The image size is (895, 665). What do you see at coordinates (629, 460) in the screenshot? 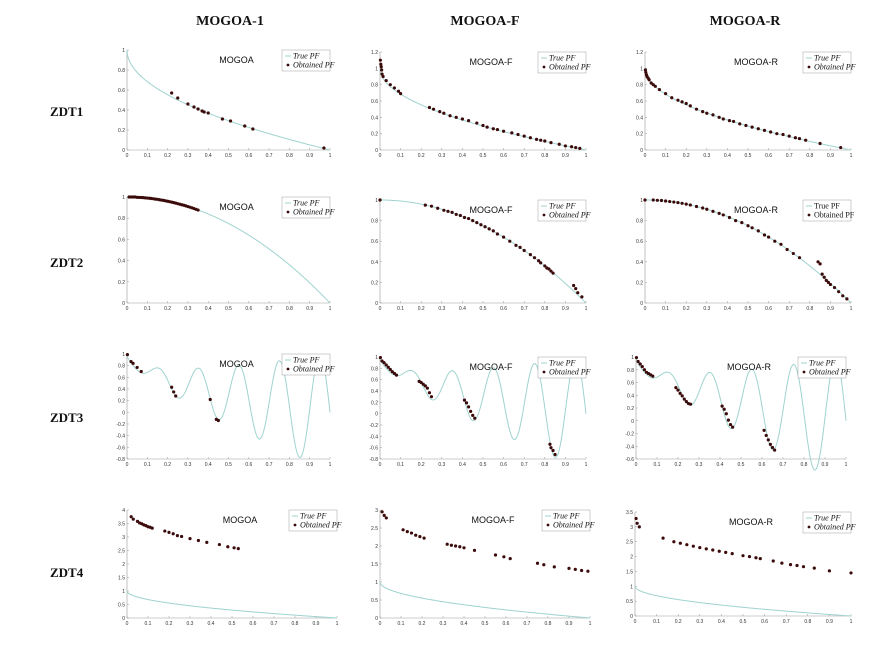
I see `y-tick-label: -0.6` at bounding box center [629, 460].